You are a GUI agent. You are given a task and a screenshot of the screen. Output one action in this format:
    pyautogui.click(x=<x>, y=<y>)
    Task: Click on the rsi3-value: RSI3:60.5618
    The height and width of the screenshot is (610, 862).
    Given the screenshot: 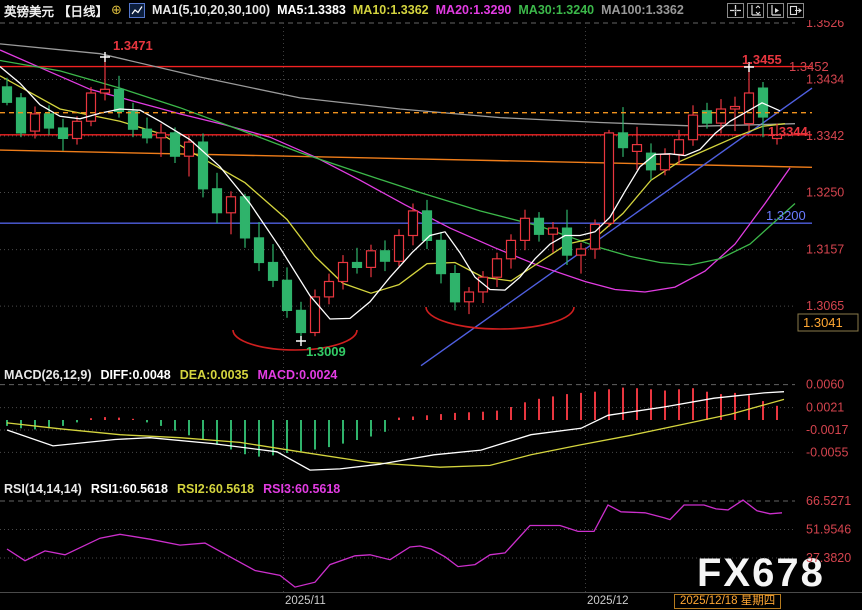 What is the action you would take?
    pyautogui.click(x=302, y=489)
    